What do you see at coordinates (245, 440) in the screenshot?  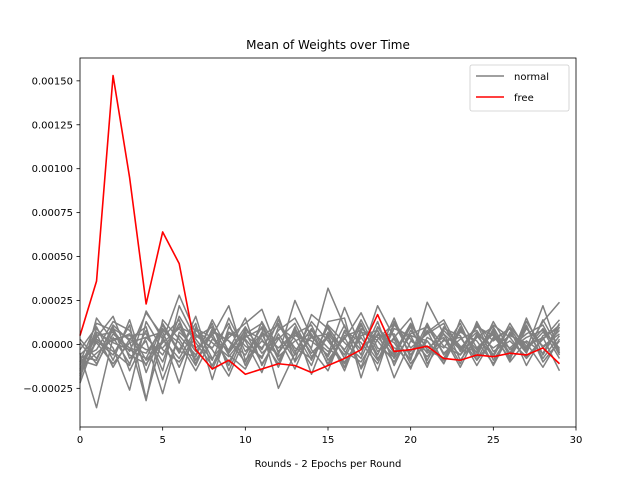 I see `x-tick-label: 10` at bounding box center [245, 440].